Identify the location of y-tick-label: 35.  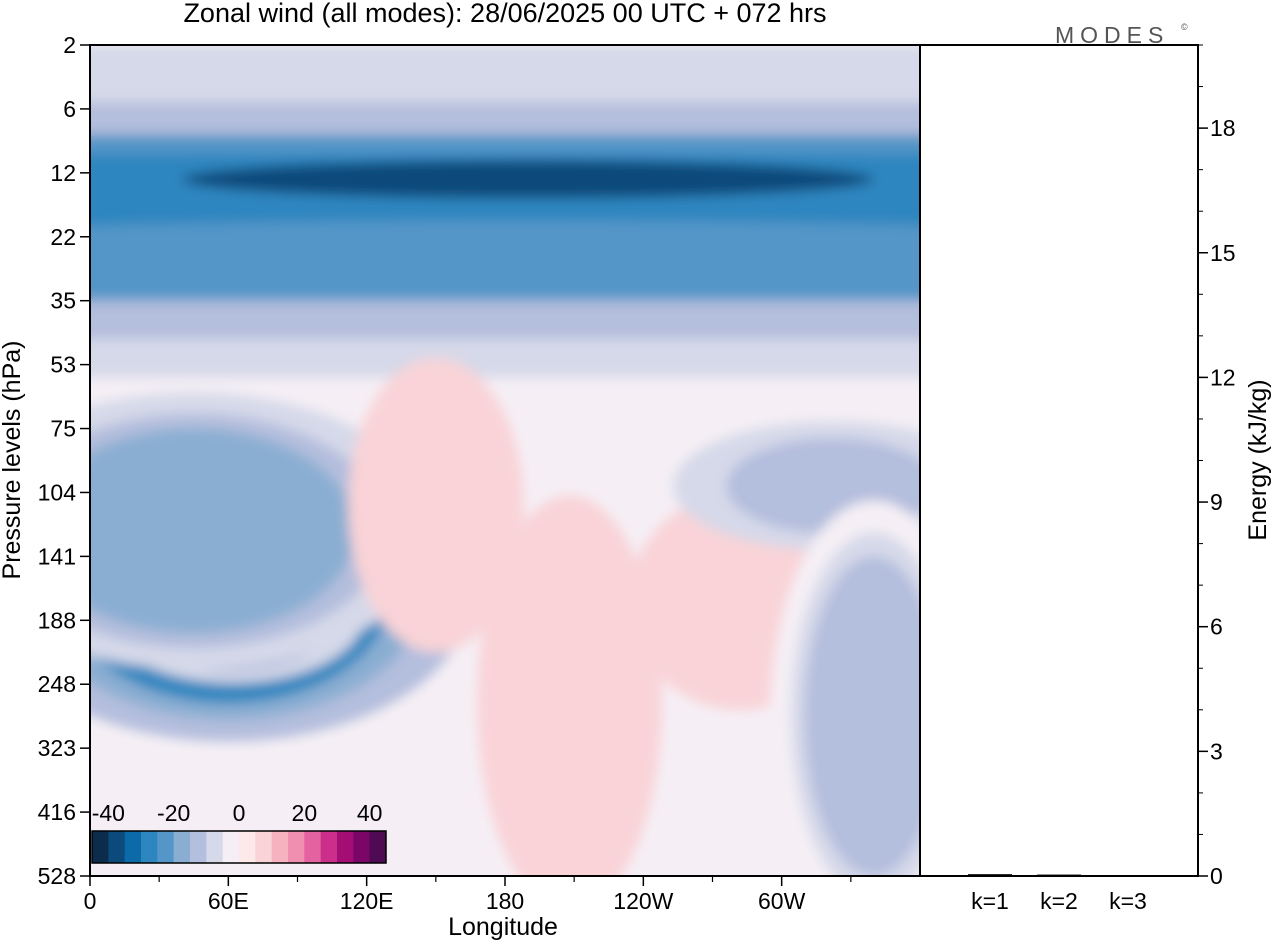
(63, 301).